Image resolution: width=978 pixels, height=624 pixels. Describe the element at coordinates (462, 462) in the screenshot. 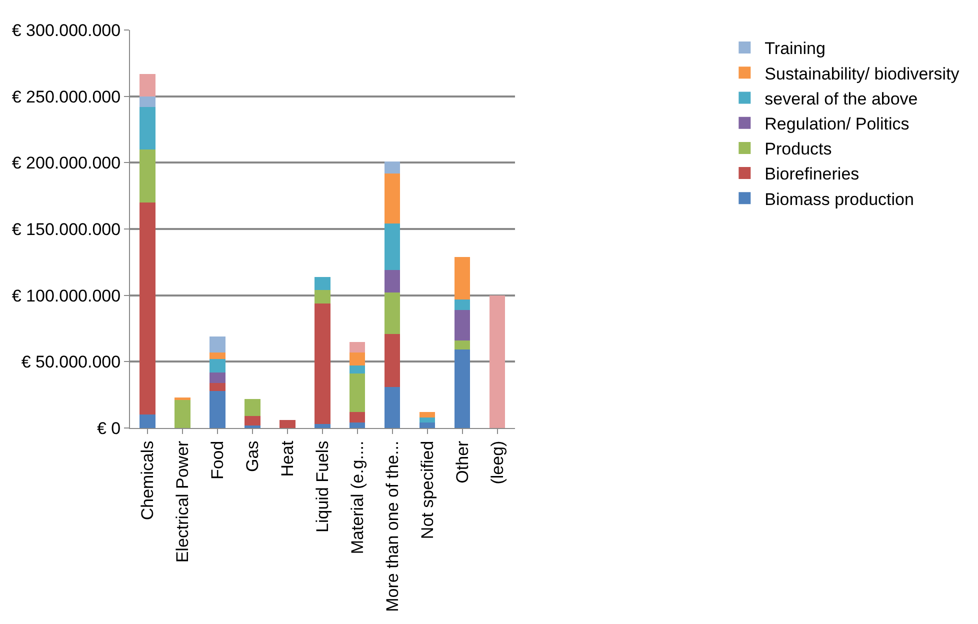

I see `x-tick-label: Other` at that location.